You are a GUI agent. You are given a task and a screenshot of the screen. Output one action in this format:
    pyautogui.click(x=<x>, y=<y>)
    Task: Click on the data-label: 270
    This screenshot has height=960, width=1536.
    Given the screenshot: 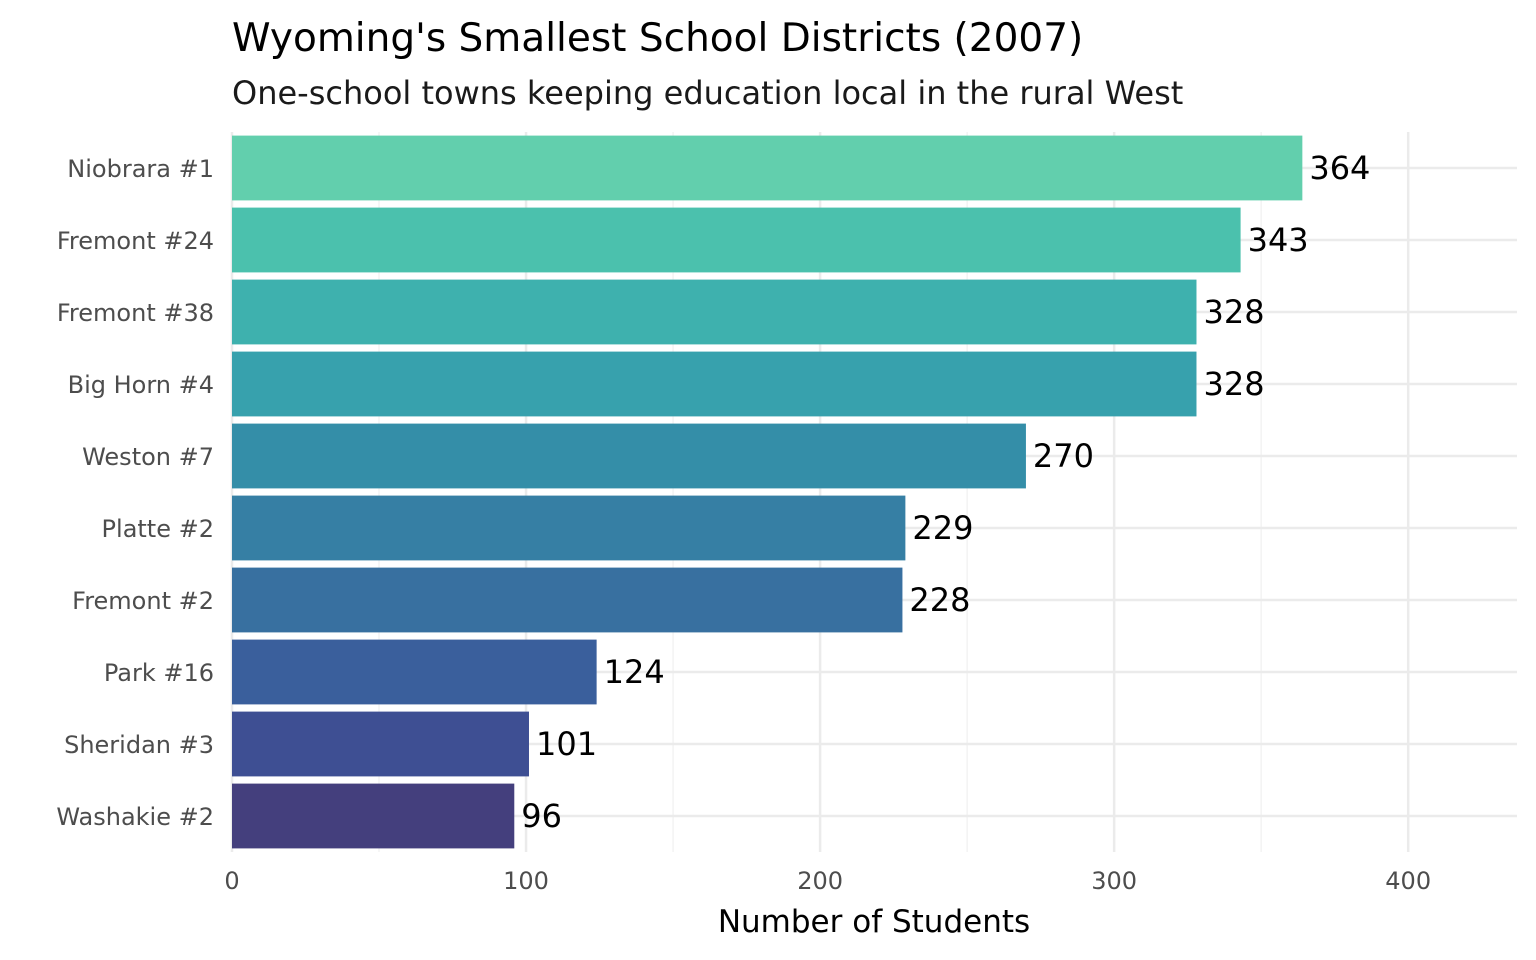 What is the action you would take?
    pyautogui.click(x=1063, y=456)
    